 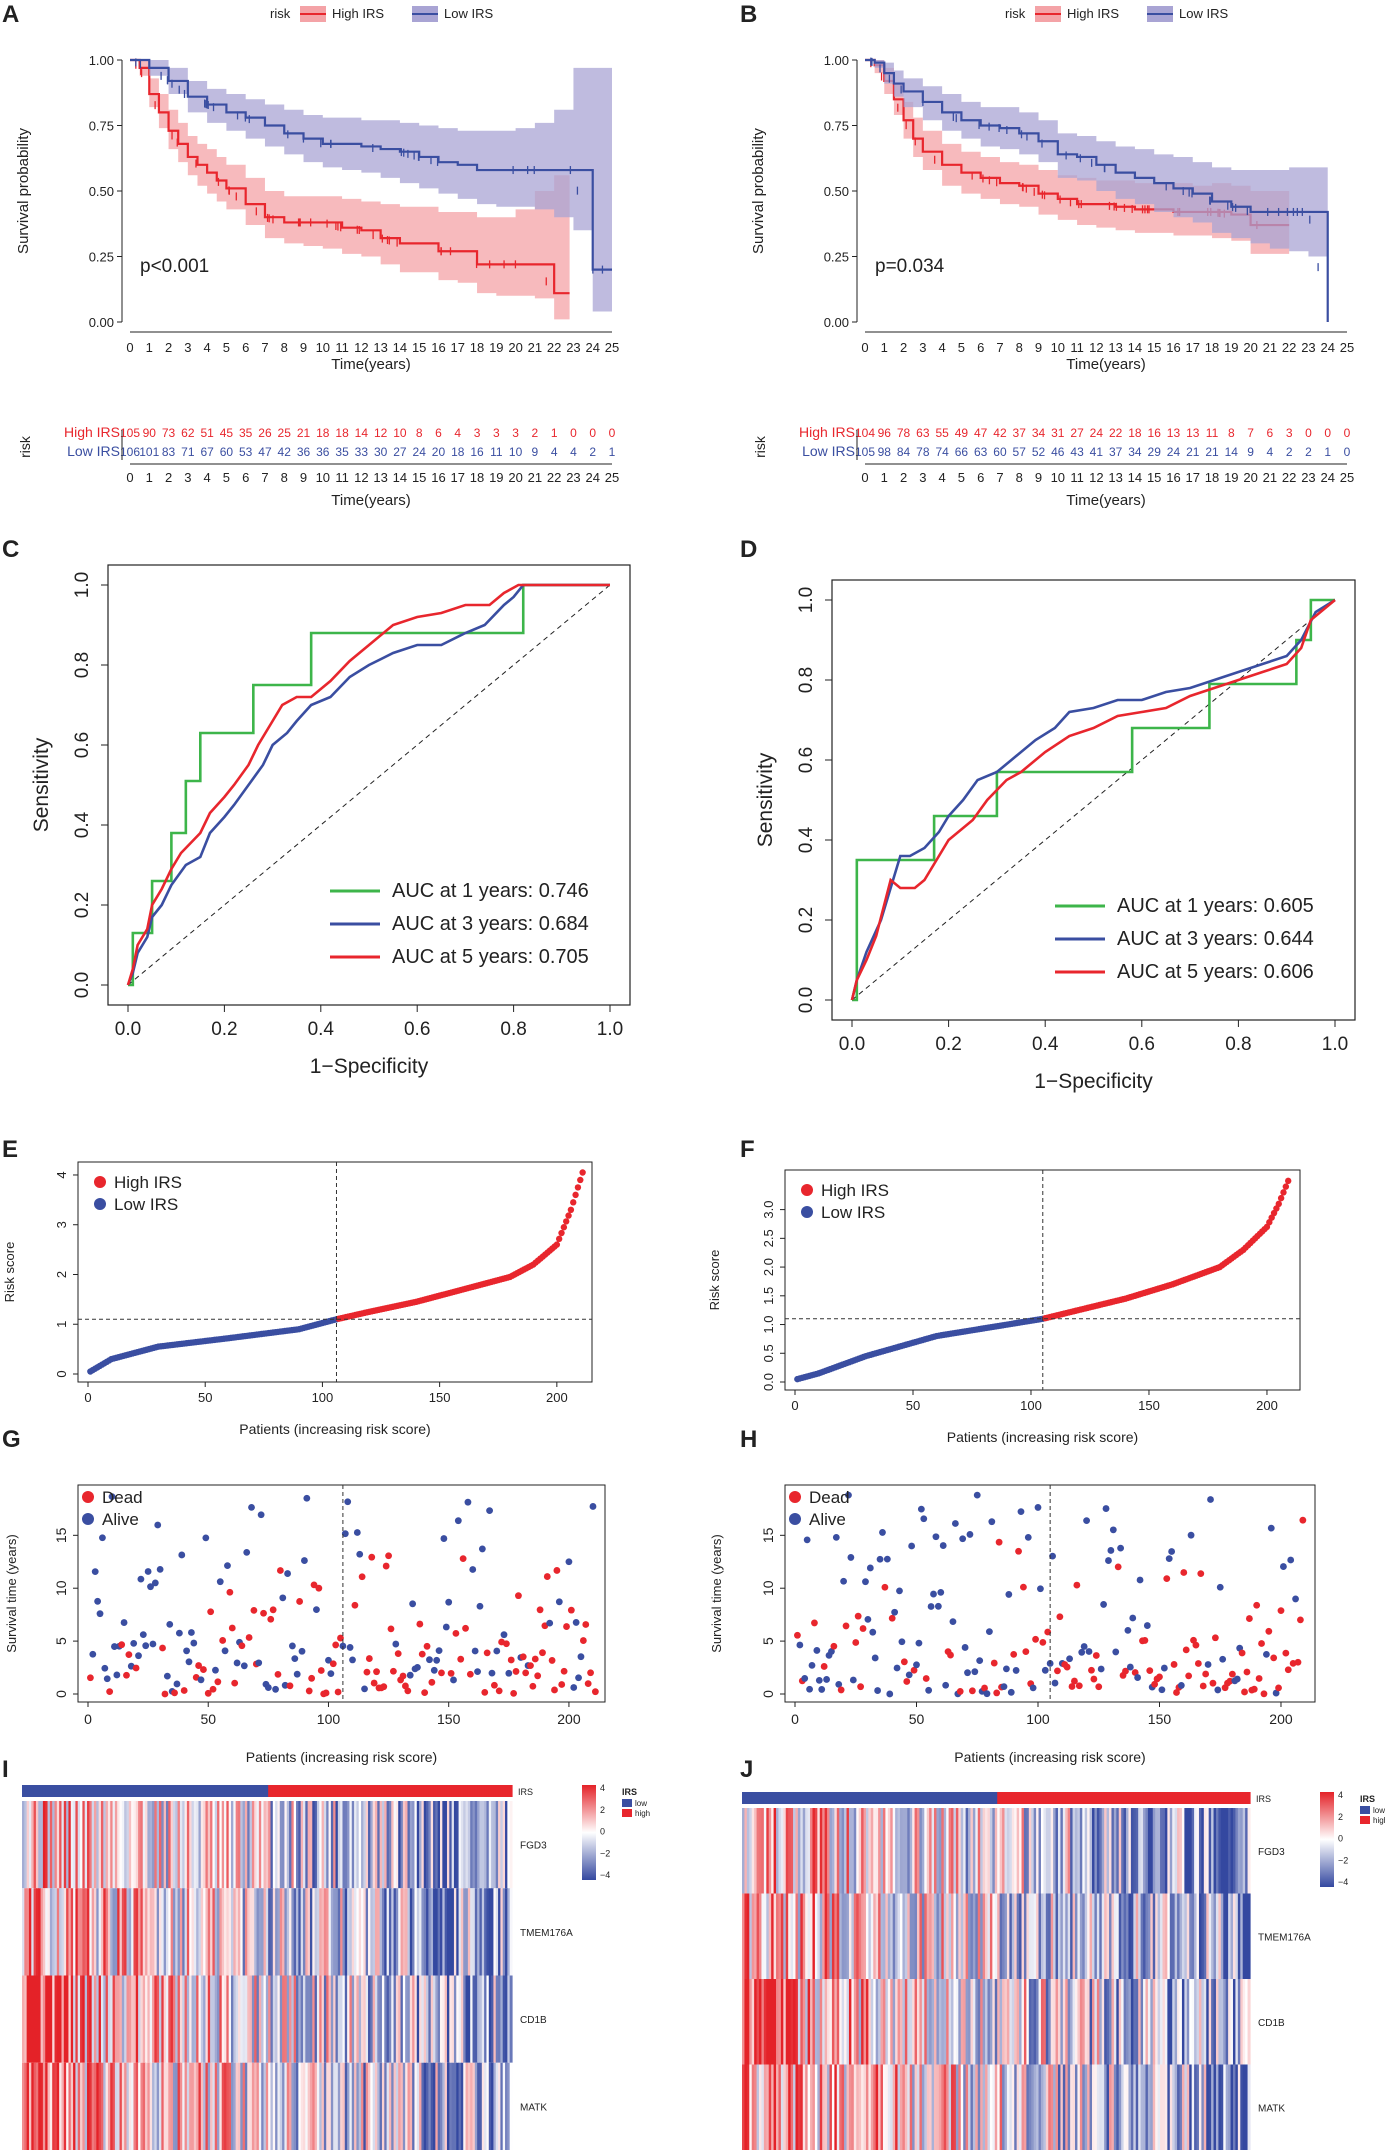 I want to click on x-tick-label: 22, so click(x=554, y=347).